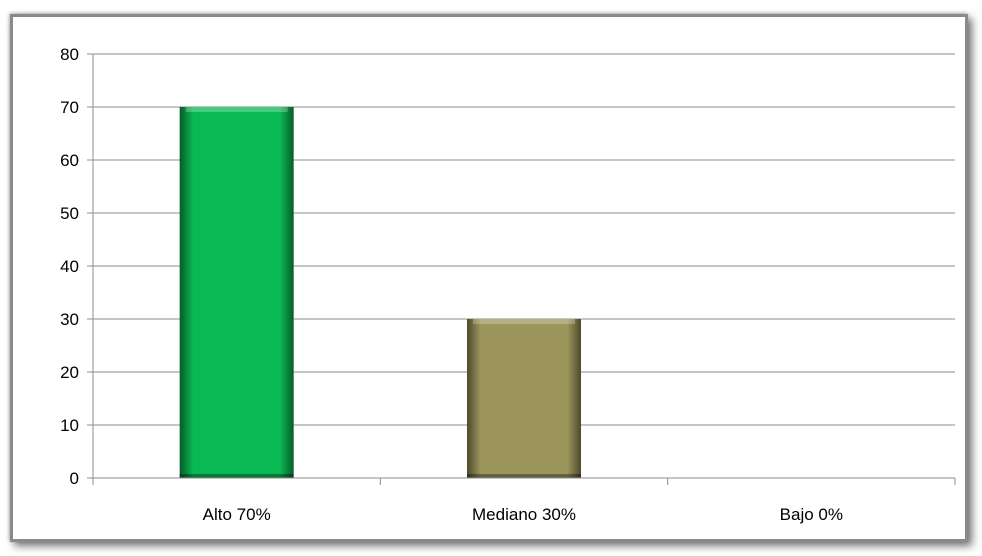  What do you see at coordinates (811, 514) in the screenshot?
I see `x-category-label: Bajo 0%` at bounding box center [811, 514].